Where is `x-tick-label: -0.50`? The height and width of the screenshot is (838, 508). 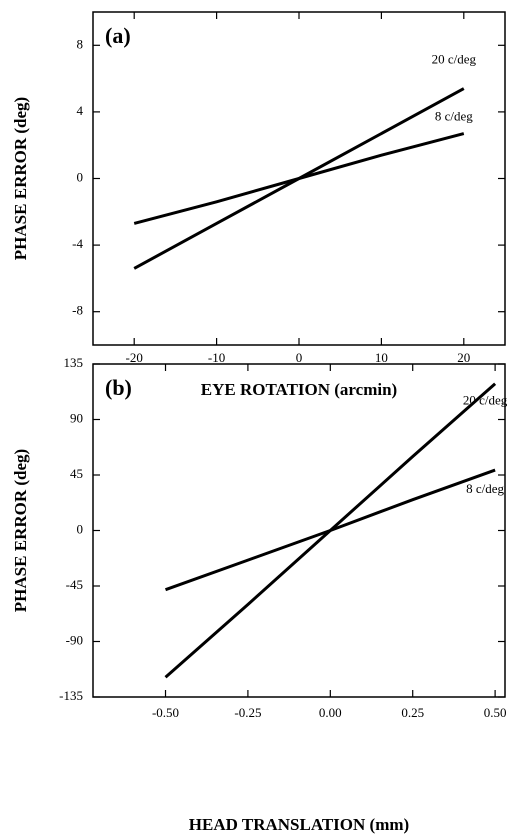
x-tick-label: -0.50 is located at coordinates (165, 712).